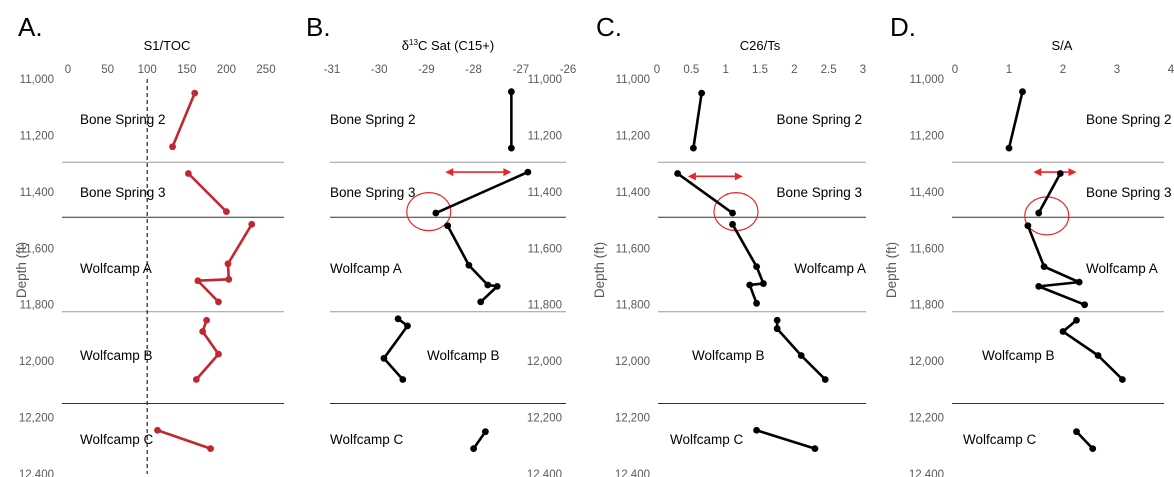 The width and height of the screenshot is (1174, 477). Describe the element at coordinates (1000, 439) in the screenshot. I see `panel-d-formation-wolfcamp-c: Wolfcamp C` at that location.